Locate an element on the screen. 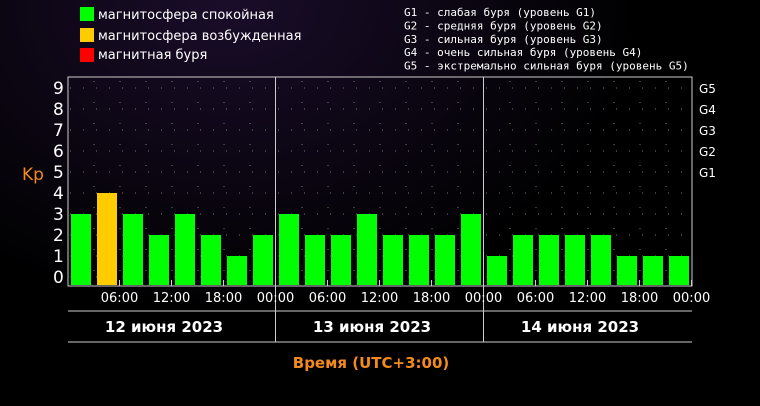 The width and height of the screenshot is (760, 406). y-tick-label: 2 is located at coordinates (58, 236).